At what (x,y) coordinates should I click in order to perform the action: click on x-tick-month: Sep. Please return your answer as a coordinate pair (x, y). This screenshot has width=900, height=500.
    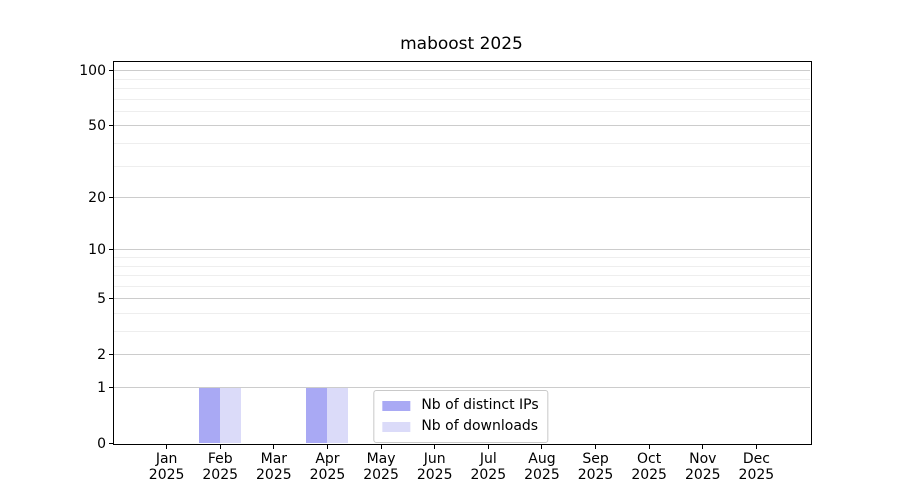
    Looking at the image, I should click on (595, 458).